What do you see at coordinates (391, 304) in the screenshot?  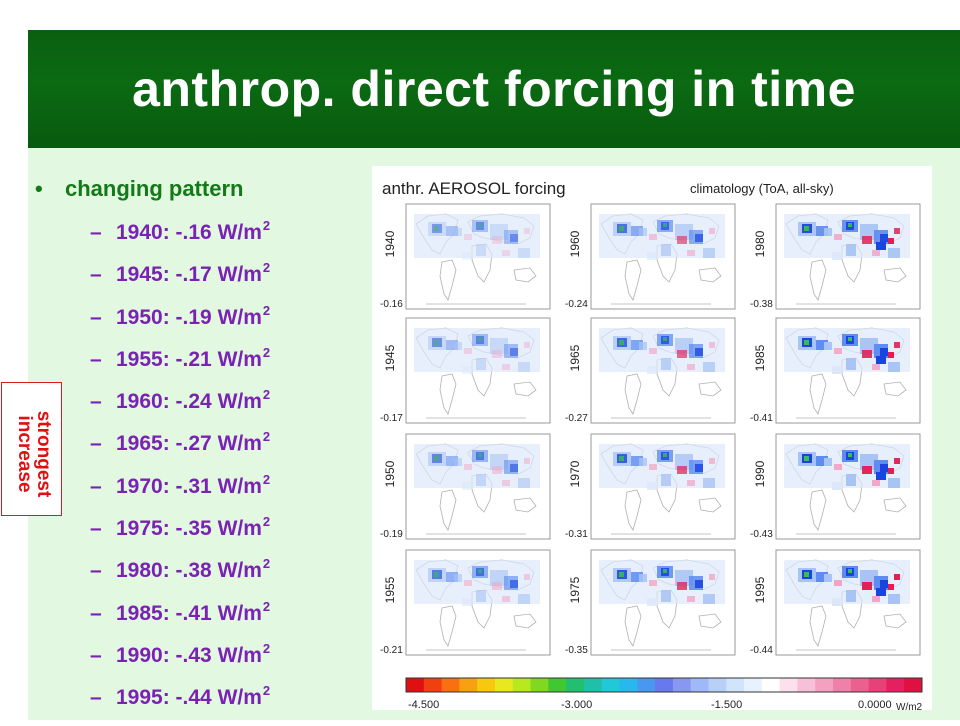 I see `panel-value-label: -0.16` at bounding box center [391, 304].